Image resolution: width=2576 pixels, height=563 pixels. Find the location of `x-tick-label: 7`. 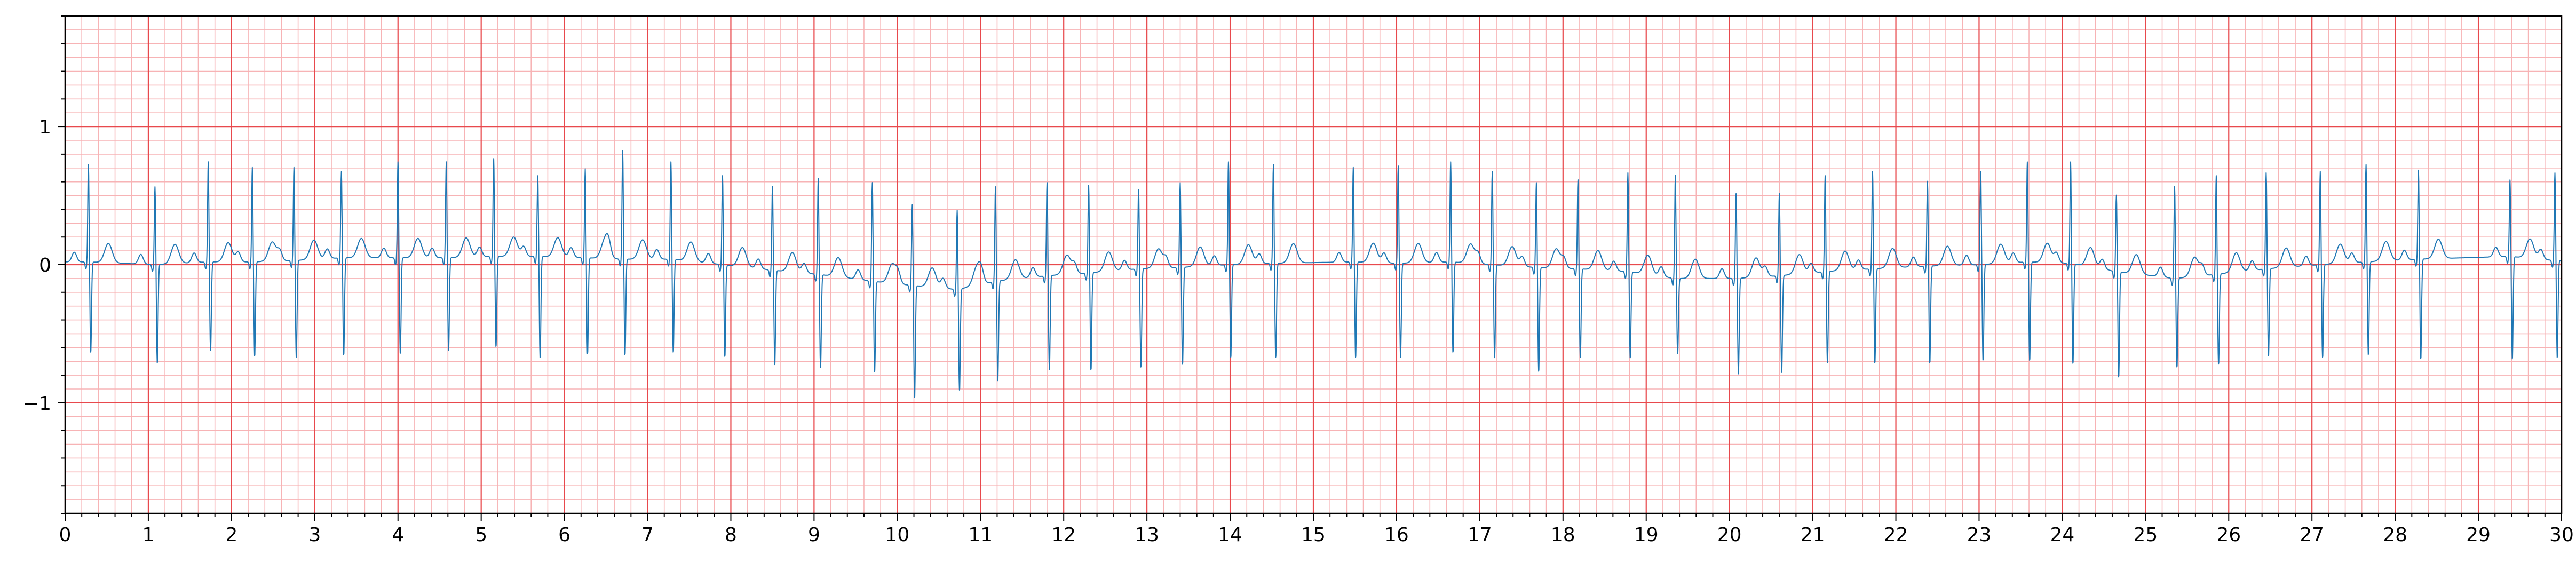

x-tick-label: 7 is located at coordinates (647, 535).